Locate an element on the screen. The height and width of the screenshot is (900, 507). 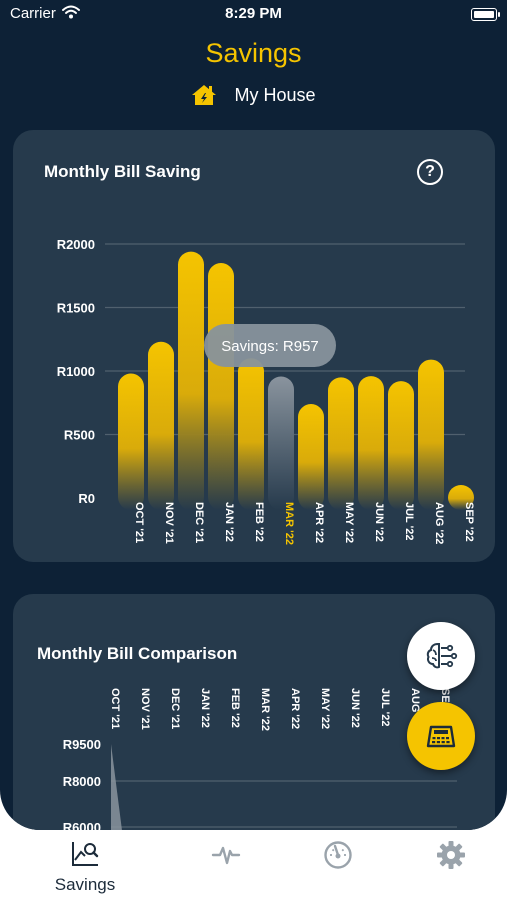
tab-savings-label: Savings is located at coordinates (85, 884).